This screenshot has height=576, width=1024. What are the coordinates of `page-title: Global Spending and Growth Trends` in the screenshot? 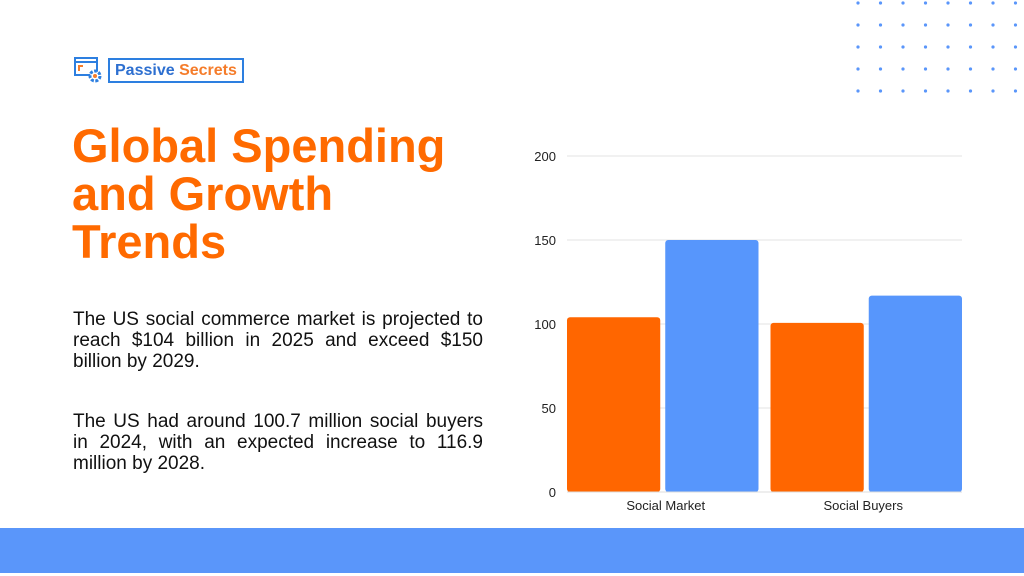 It's located at (259, 193).